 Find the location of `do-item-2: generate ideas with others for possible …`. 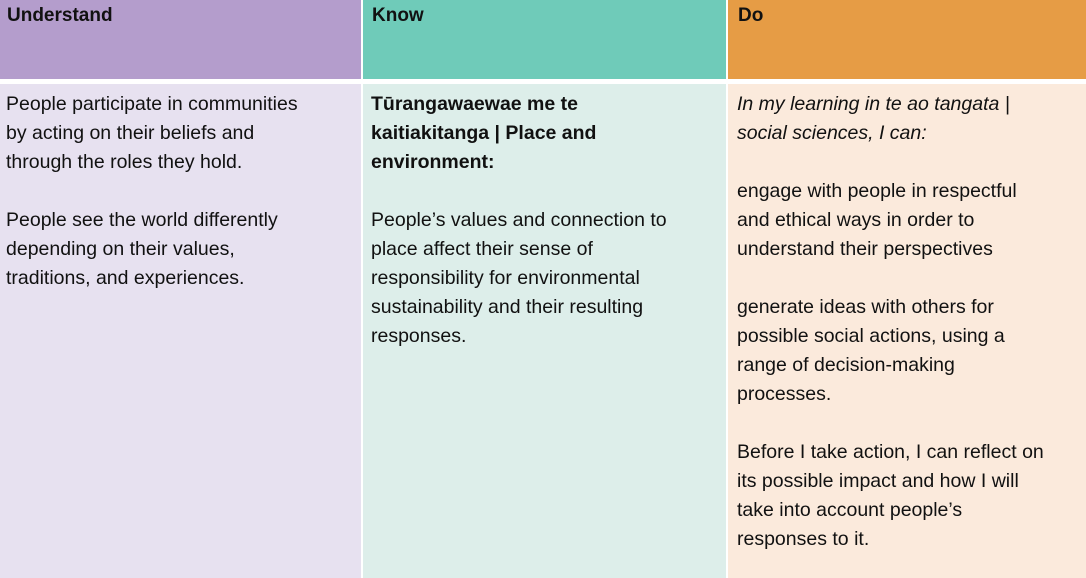

do-item-2: generate ideas with others for possible … is located at coordinates (871, 350).